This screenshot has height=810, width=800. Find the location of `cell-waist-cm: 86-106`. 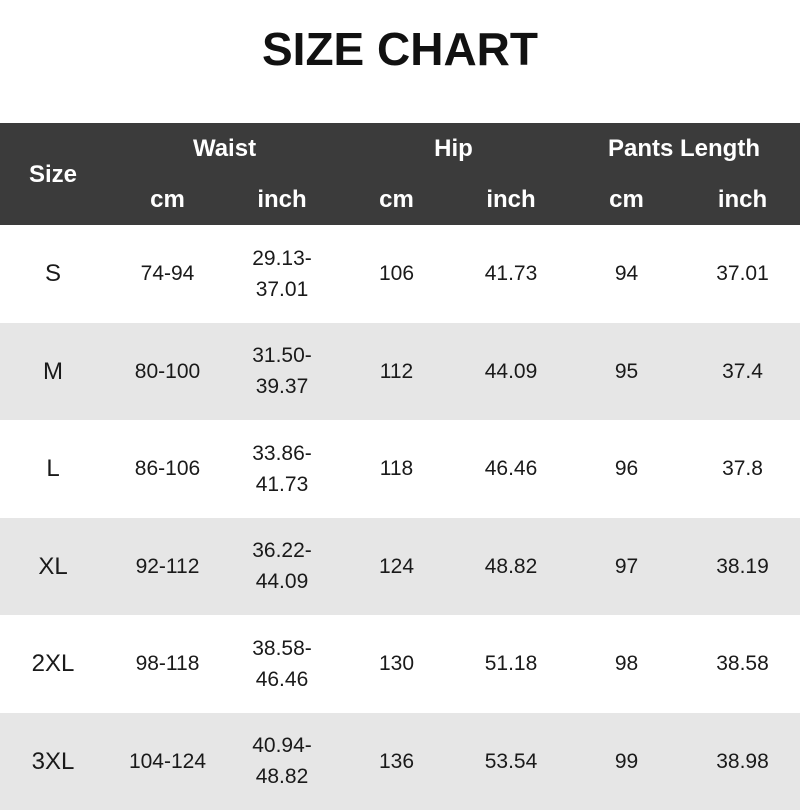

cell-waist-cm: 86-106 is located at coordinates (167, 469).